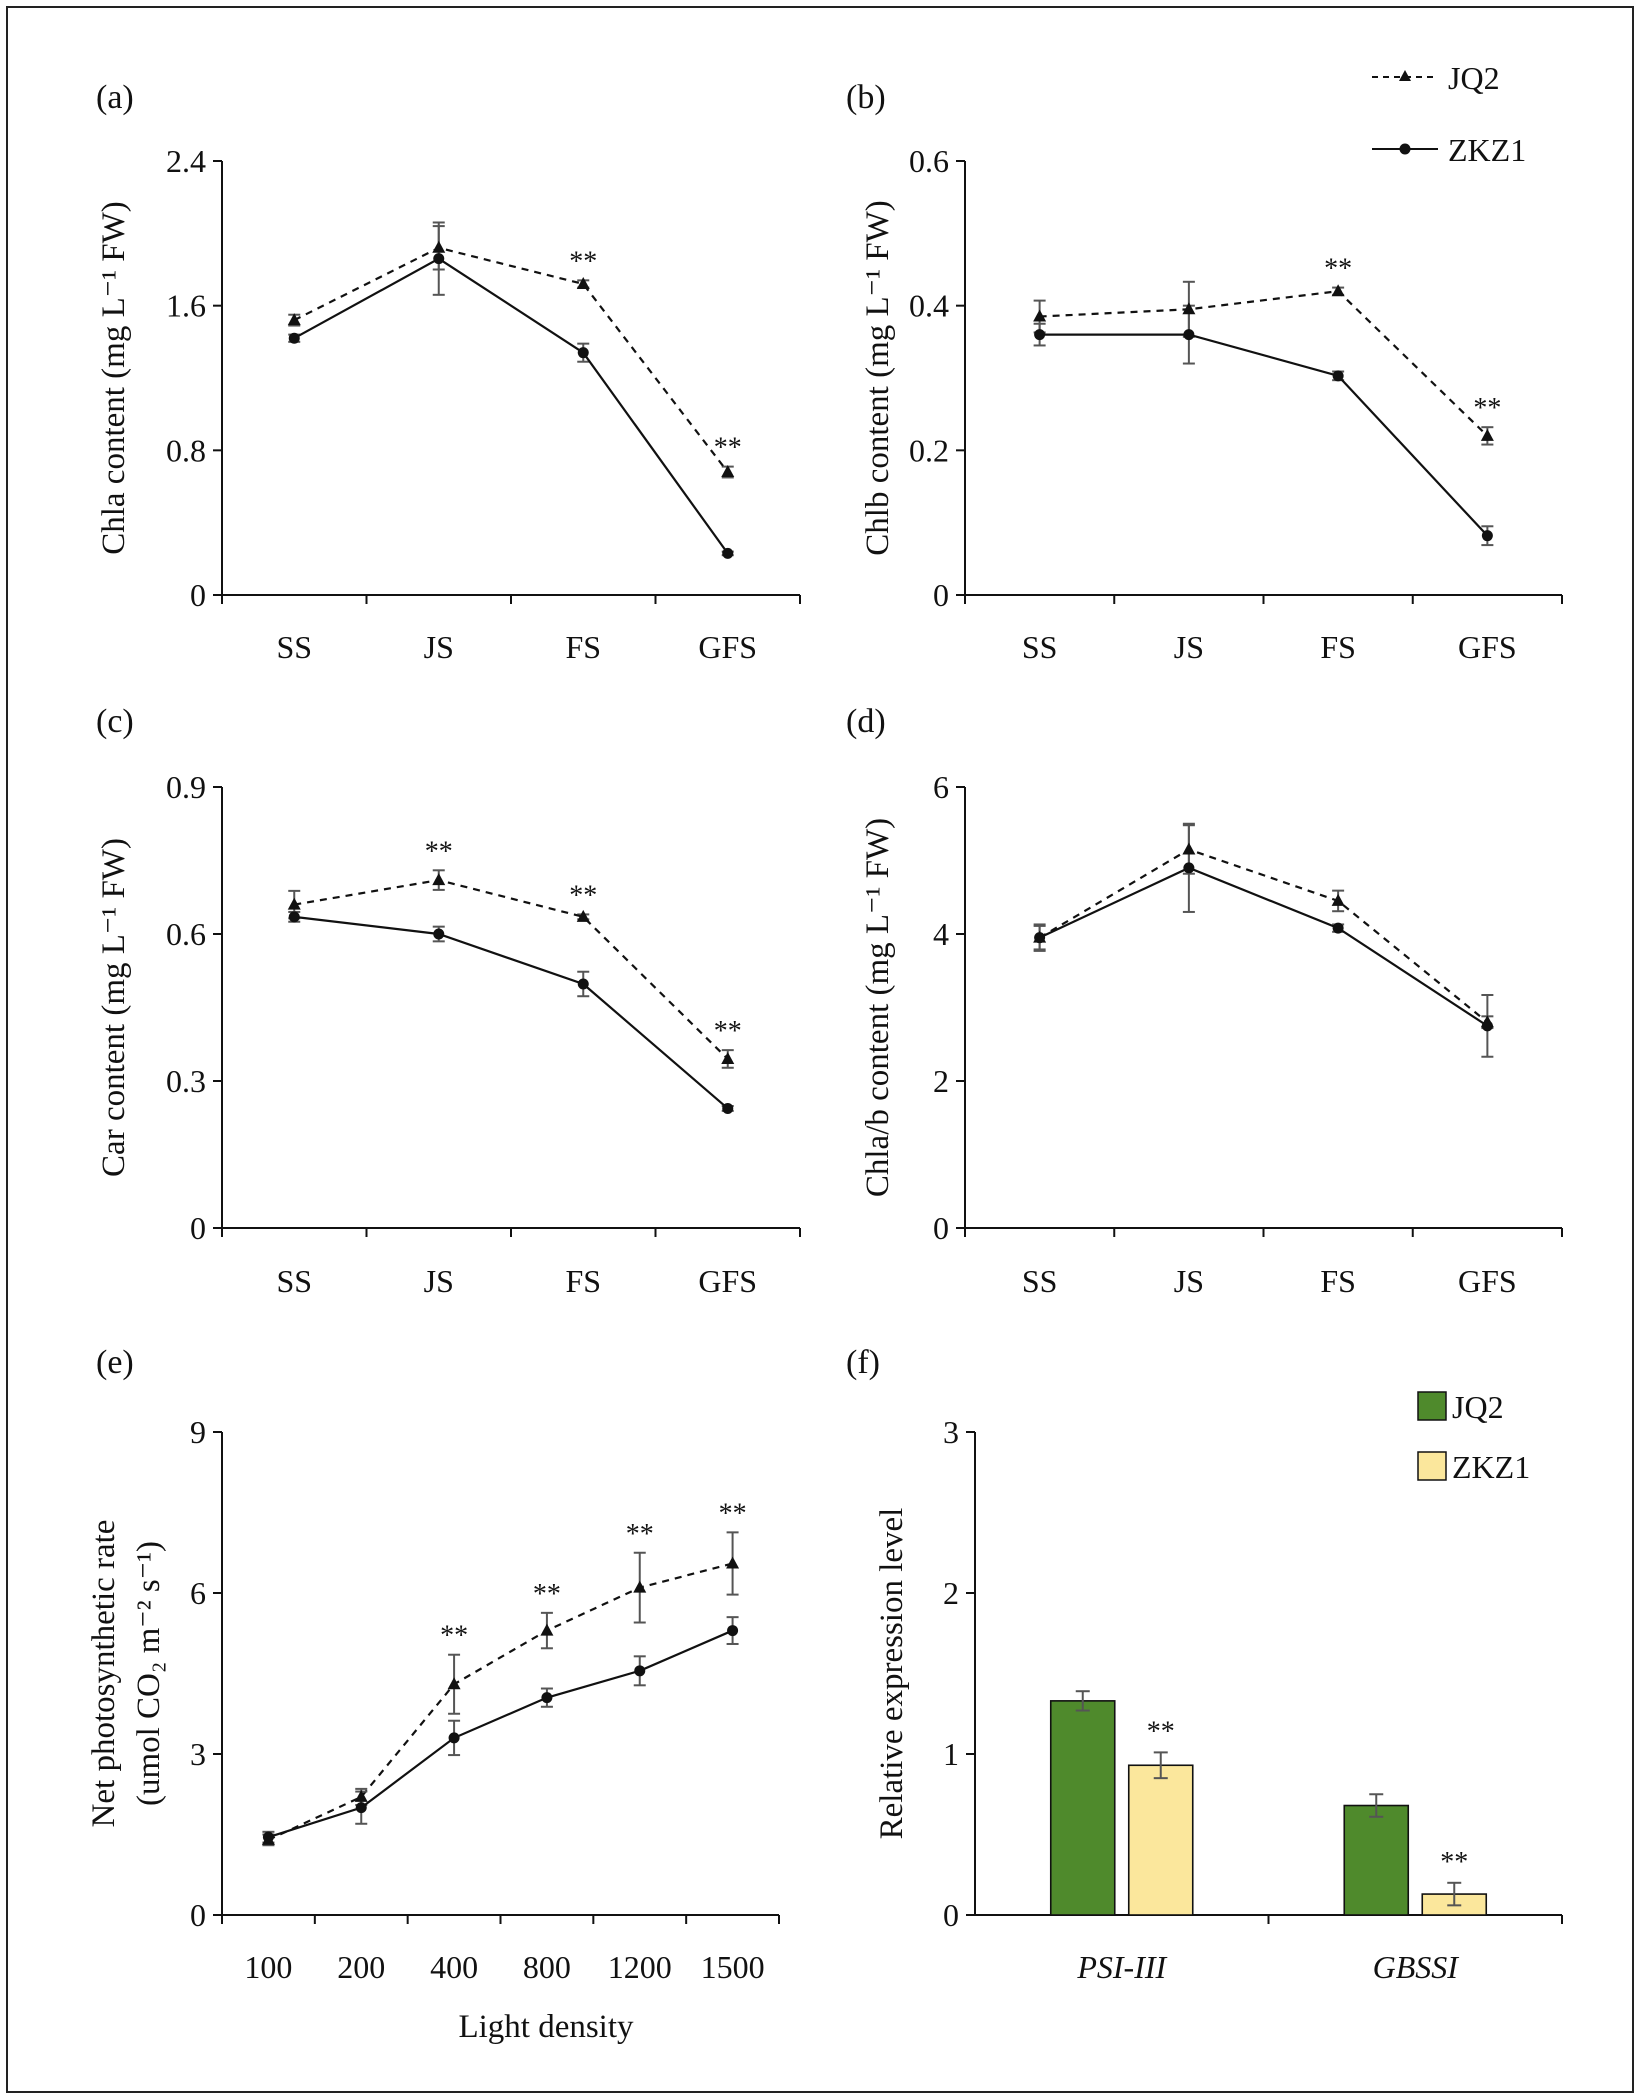 This screenshot has width=1640, height=2099. What do you see at coordinates (186, 161) in the screenshot?
I see `y-tick-label: 2.4` at bounding box center [186, 161].